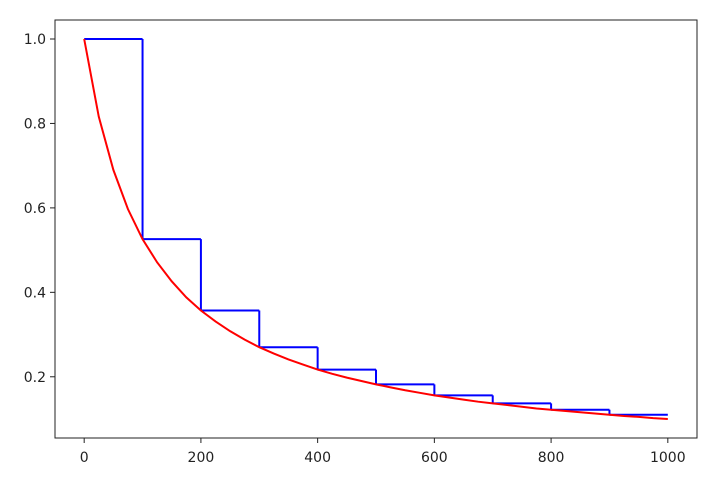 This screenshot has height=488, width=720. I want to click on y-tick-label: 0.2, so click(35, 378).